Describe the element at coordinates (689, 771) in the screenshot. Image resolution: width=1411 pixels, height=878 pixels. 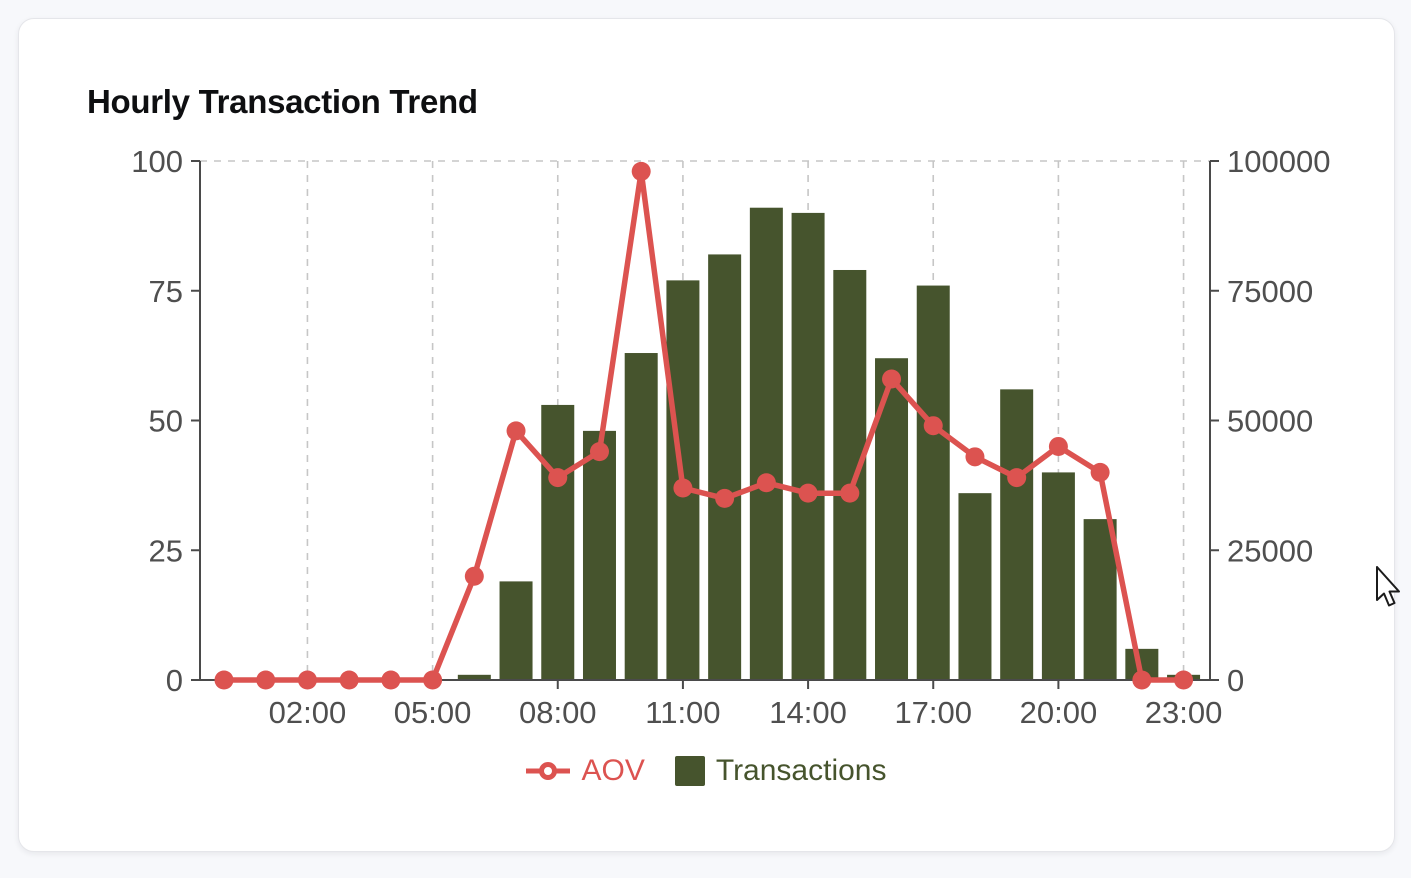
I see `transactions-square-icon` at that location.